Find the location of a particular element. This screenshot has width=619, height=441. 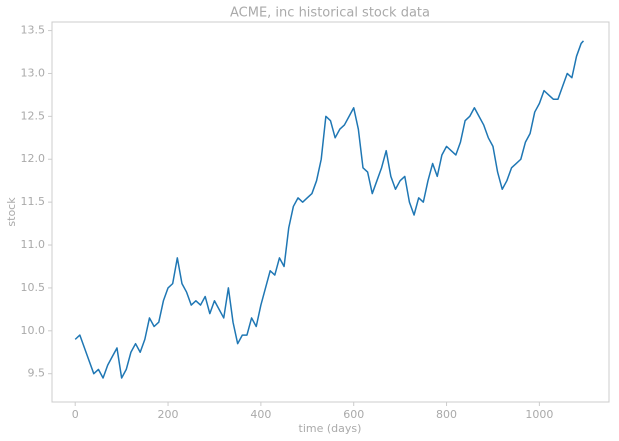

x-tick-label: 1000 is located at coordinates (539, 414).